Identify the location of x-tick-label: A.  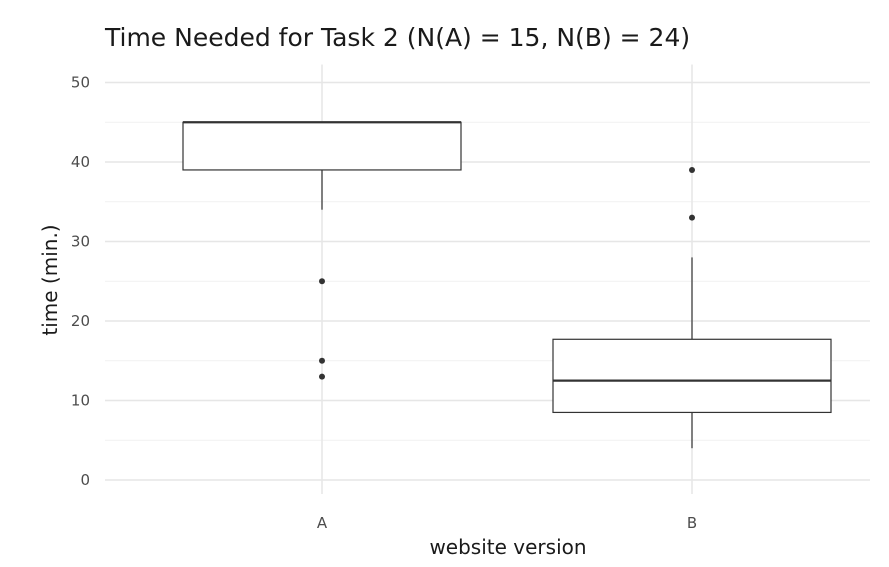
(322, 523).